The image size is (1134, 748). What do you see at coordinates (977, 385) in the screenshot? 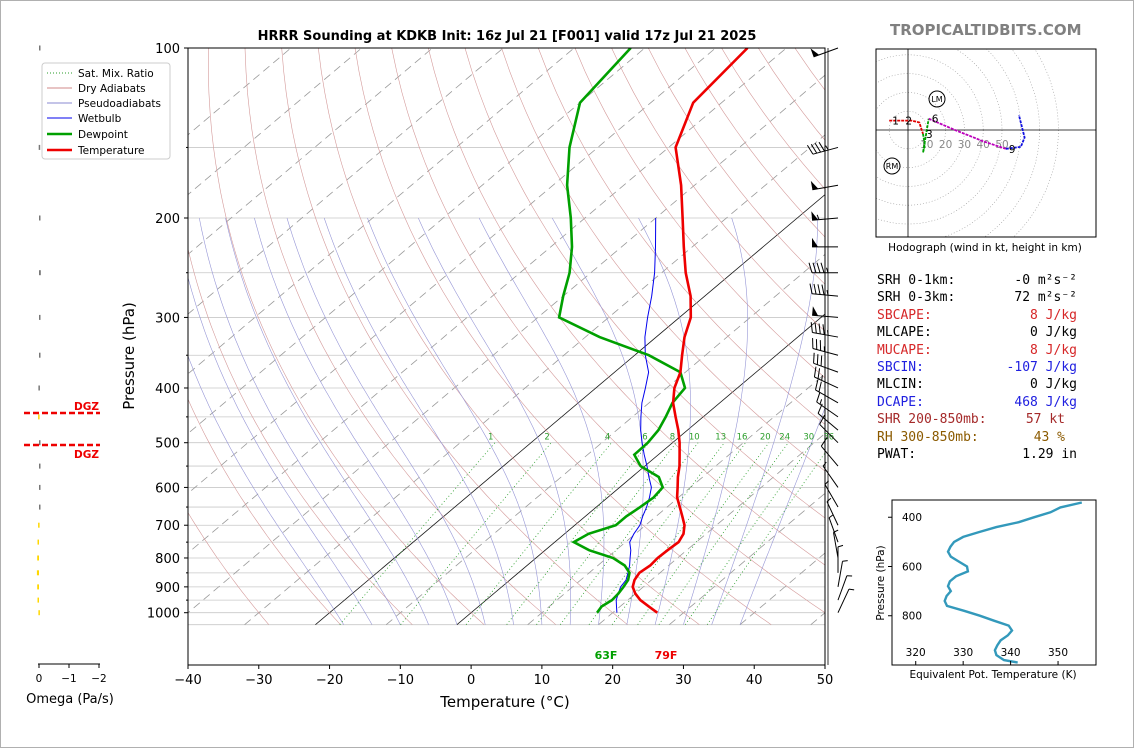
I see `index-row: MLCIN: 0 J/kg` at bounding box center [977, 385].